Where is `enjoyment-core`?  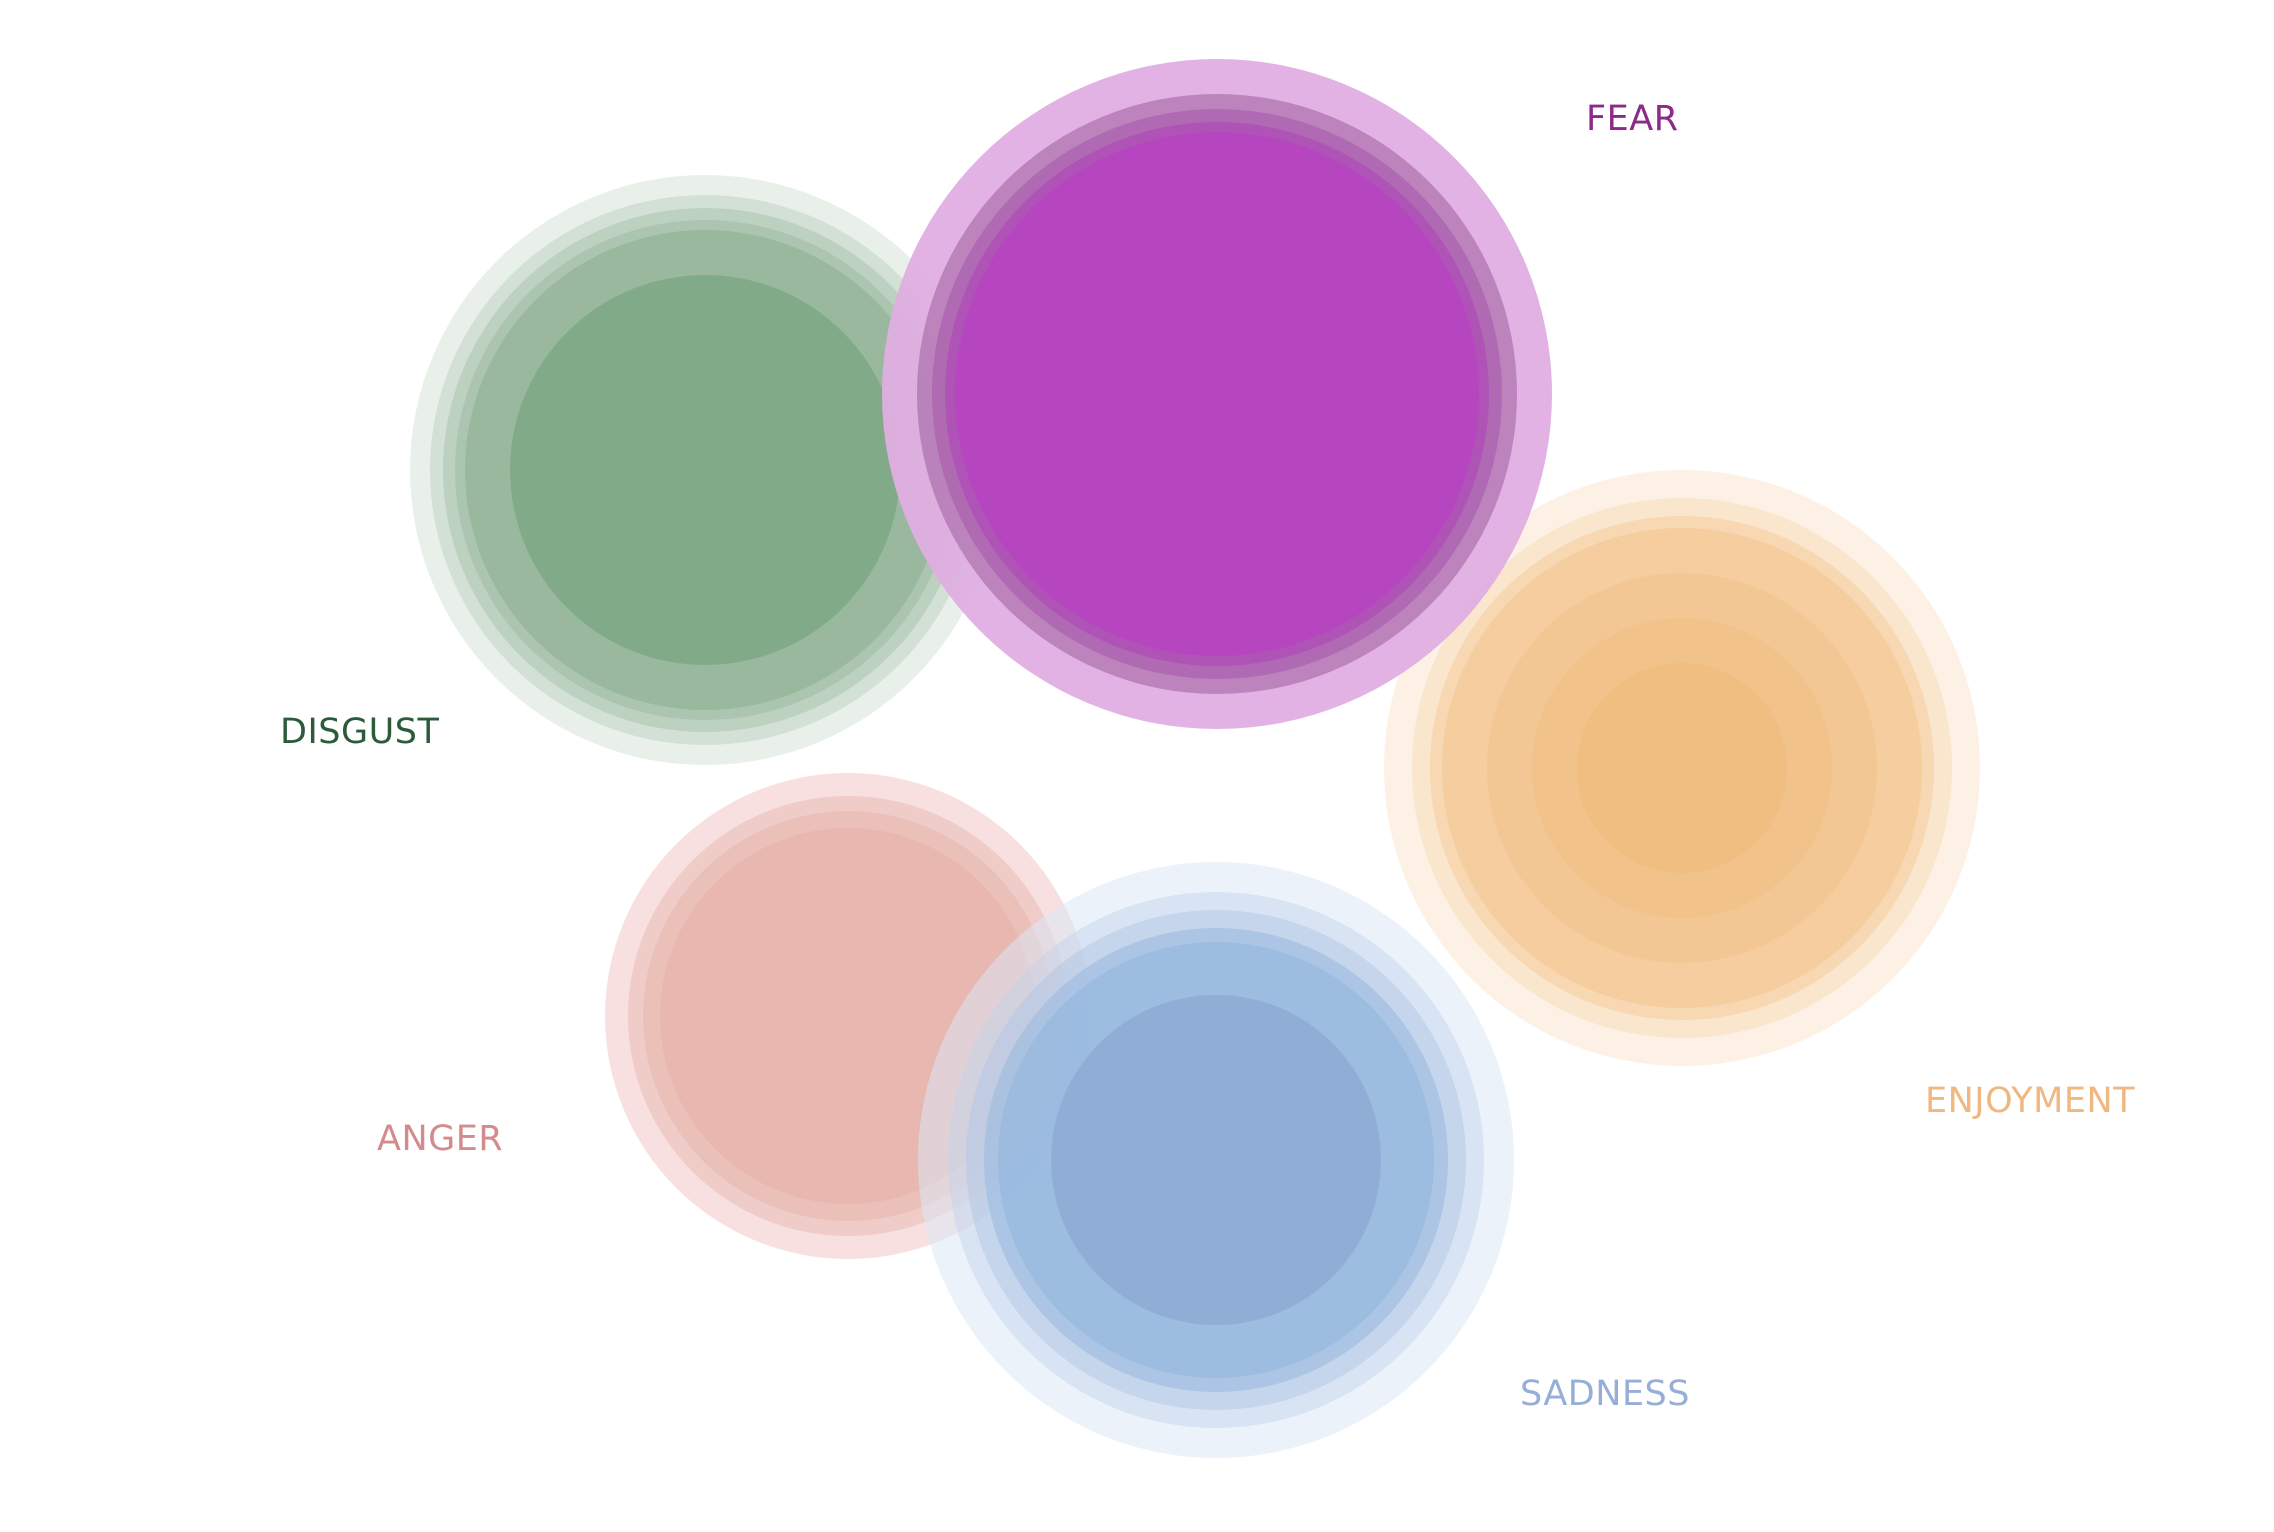
enjoyment-core is located at coordinates (1682, 768).